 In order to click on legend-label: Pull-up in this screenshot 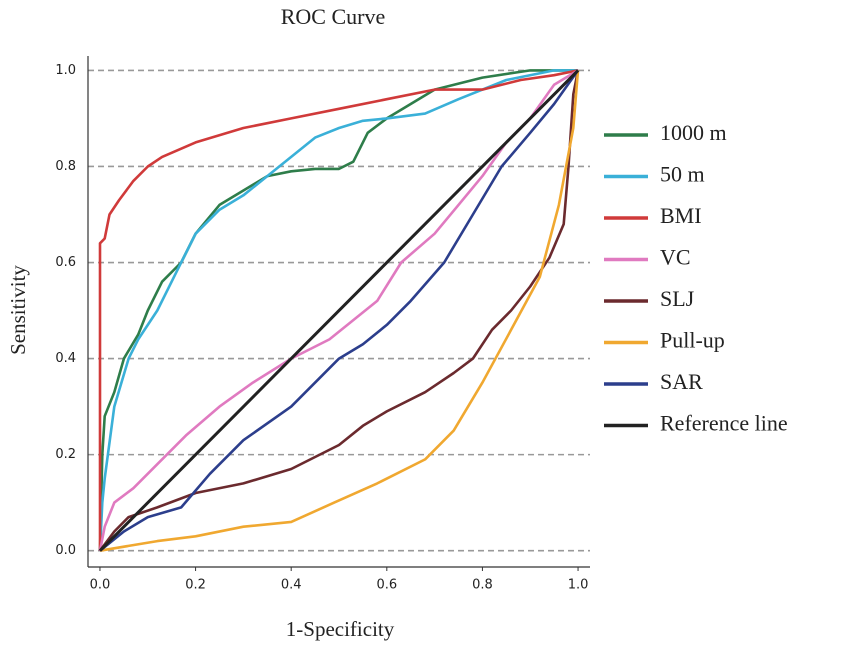, I will do `click(692, 340)`.